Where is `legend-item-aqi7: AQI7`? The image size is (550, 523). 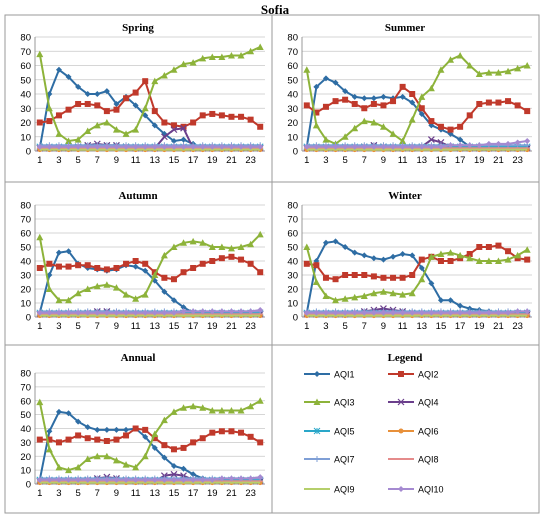 legend-item-aqi7: AQI7 is located at coordinates (329, 460).